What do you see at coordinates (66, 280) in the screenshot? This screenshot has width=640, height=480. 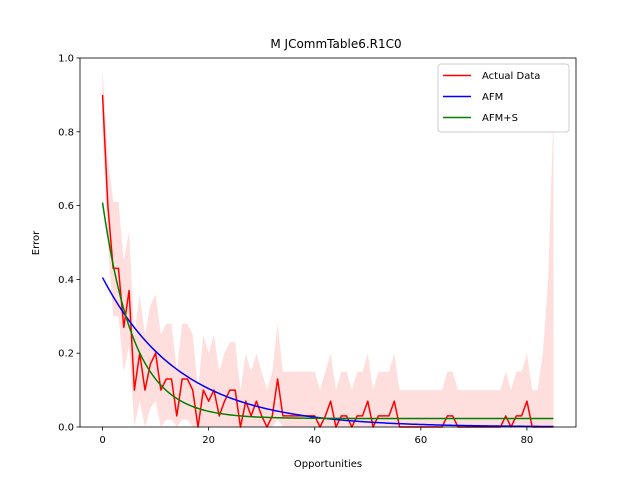 I see `y-tick-label: 0.4` at bounding box center [66, 280].